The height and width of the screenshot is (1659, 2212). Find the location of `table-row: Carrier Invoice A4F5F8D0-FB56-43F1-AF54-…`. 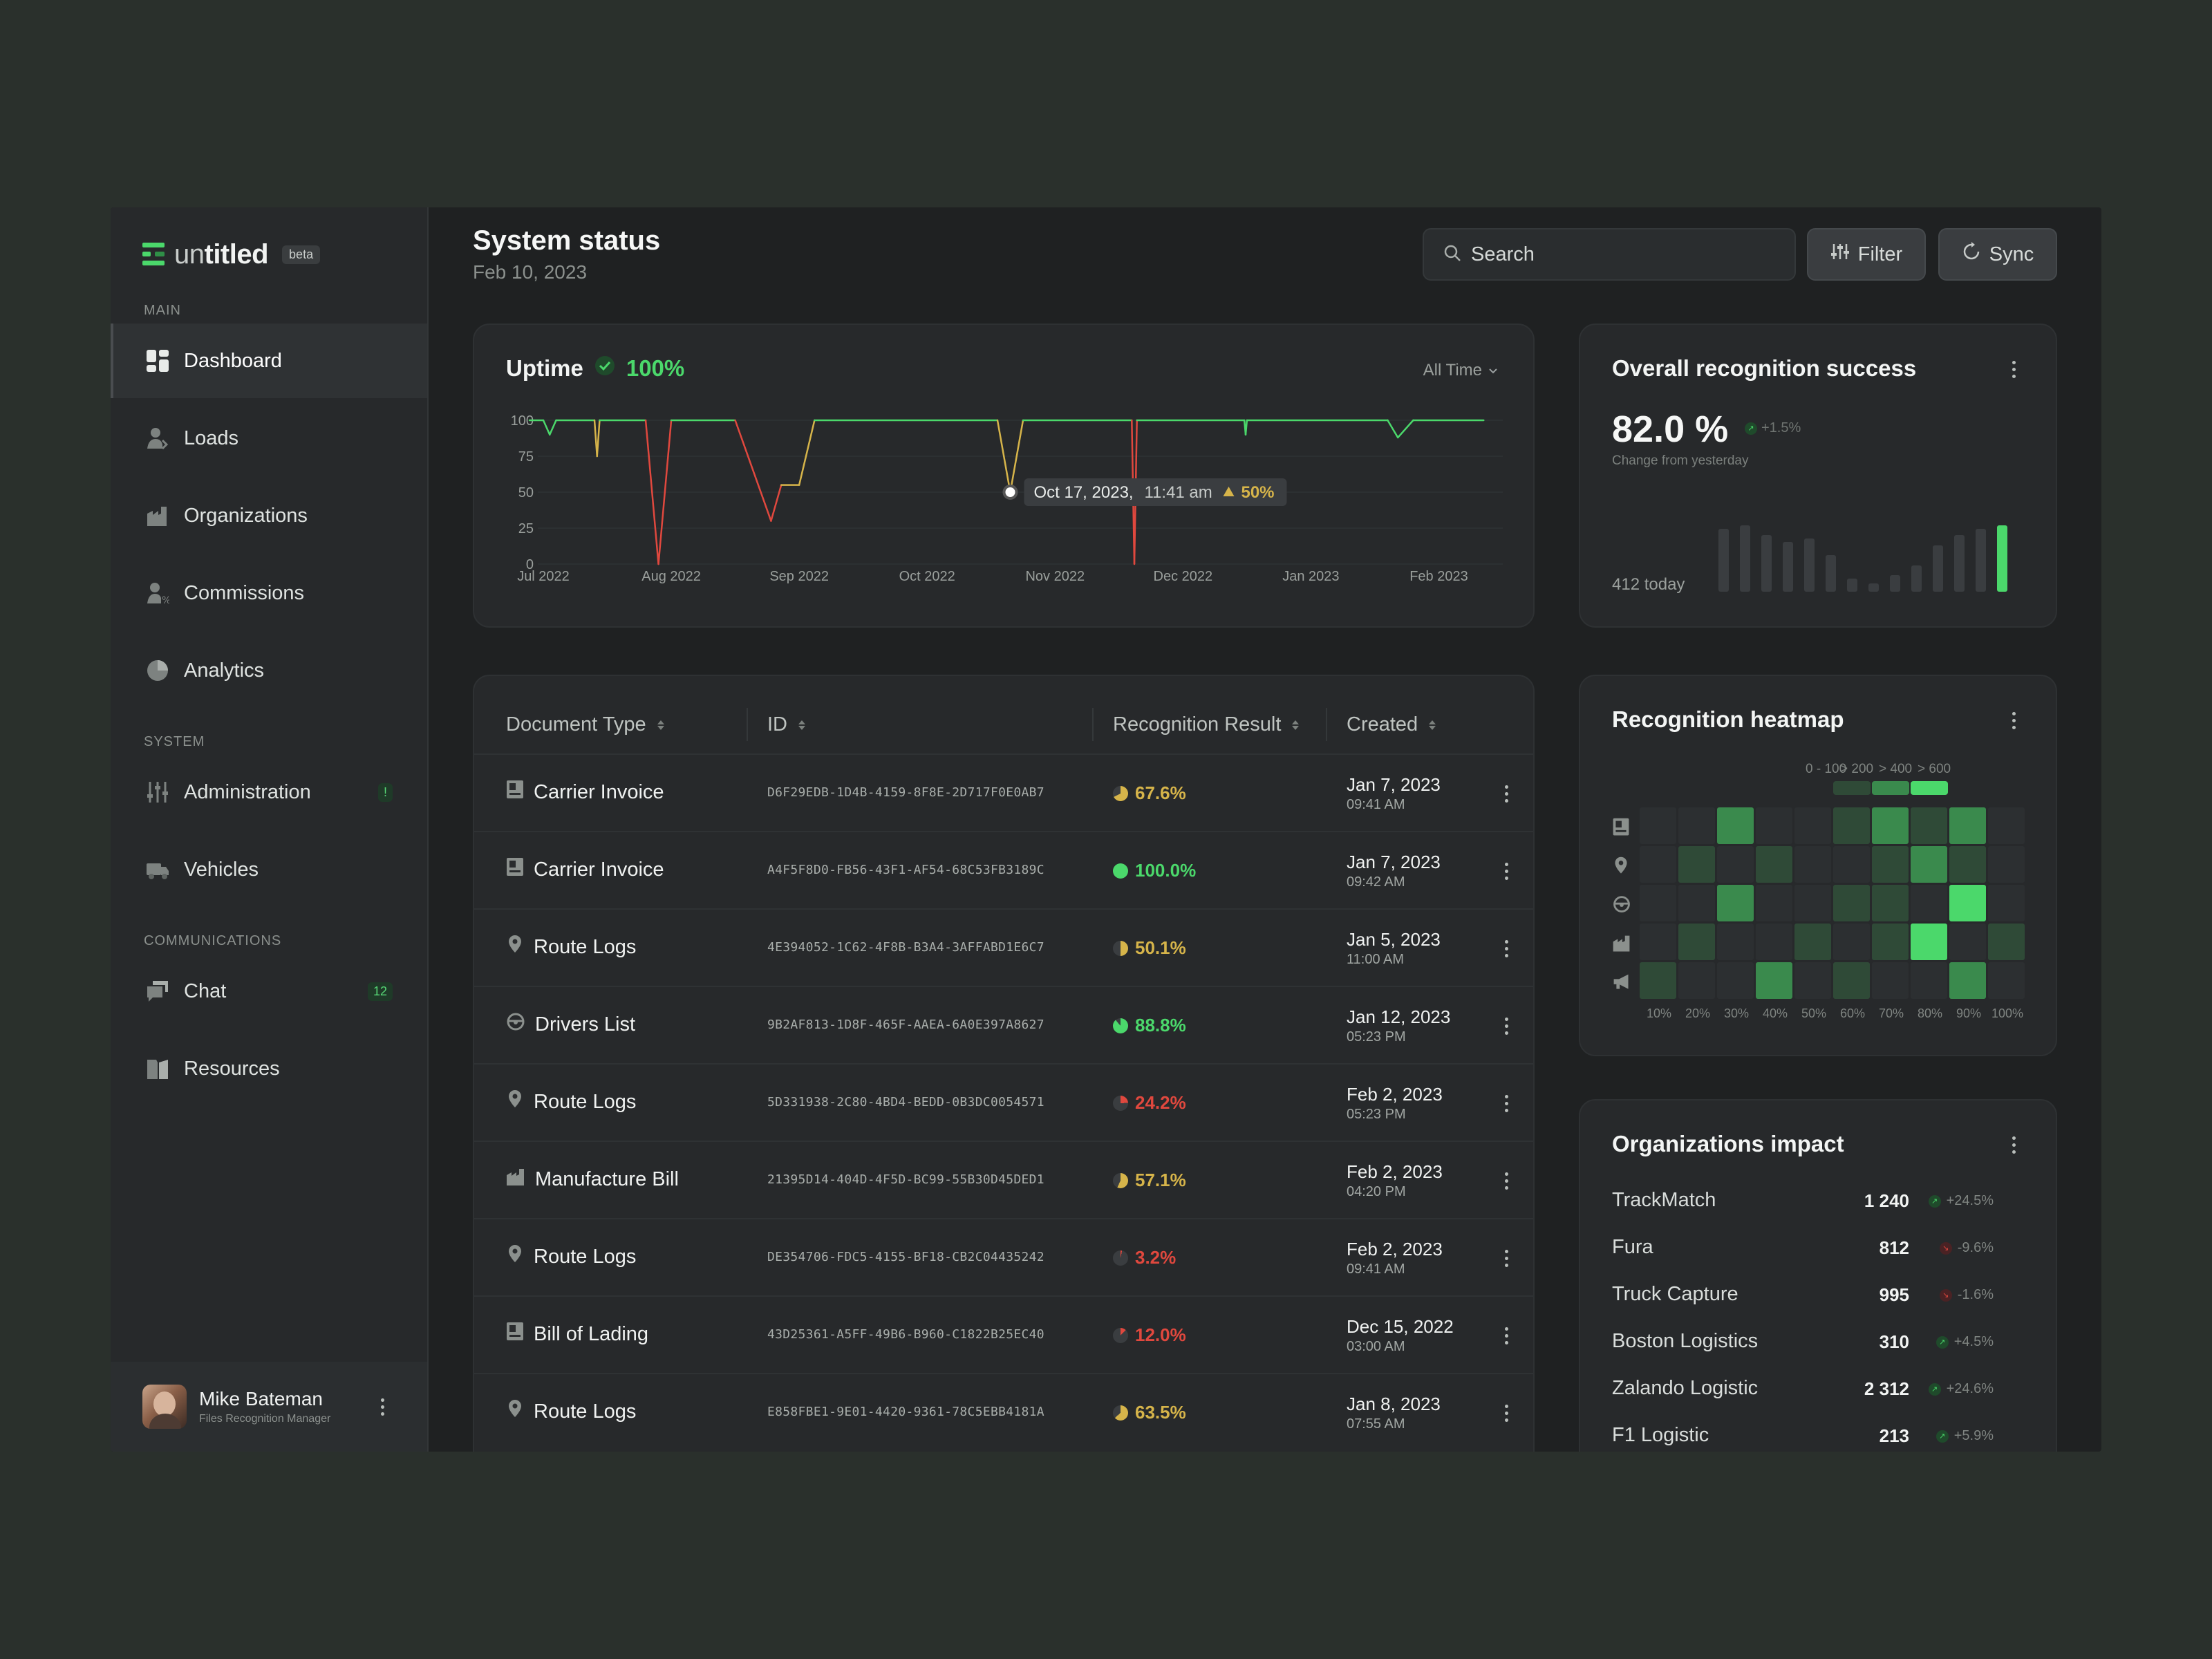

table-row: Carrier Invoice A4F5F8D0-FB56-43F1-AF54-… is located at coordinates (1004, 869).